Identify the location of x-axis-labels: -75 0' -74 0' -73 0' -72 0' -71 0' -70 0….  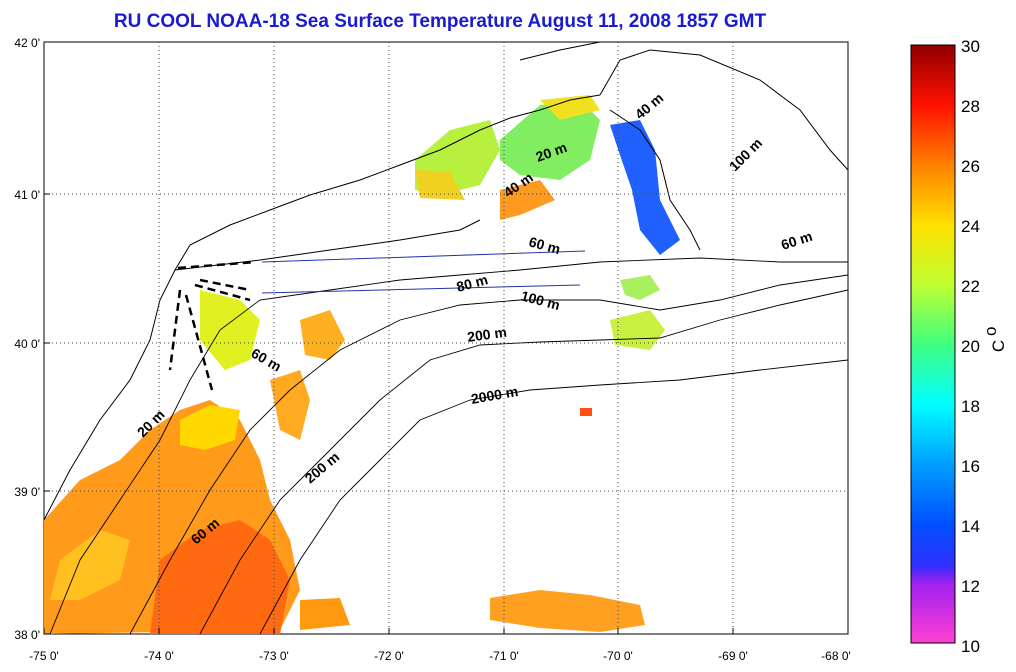
(440, 656).